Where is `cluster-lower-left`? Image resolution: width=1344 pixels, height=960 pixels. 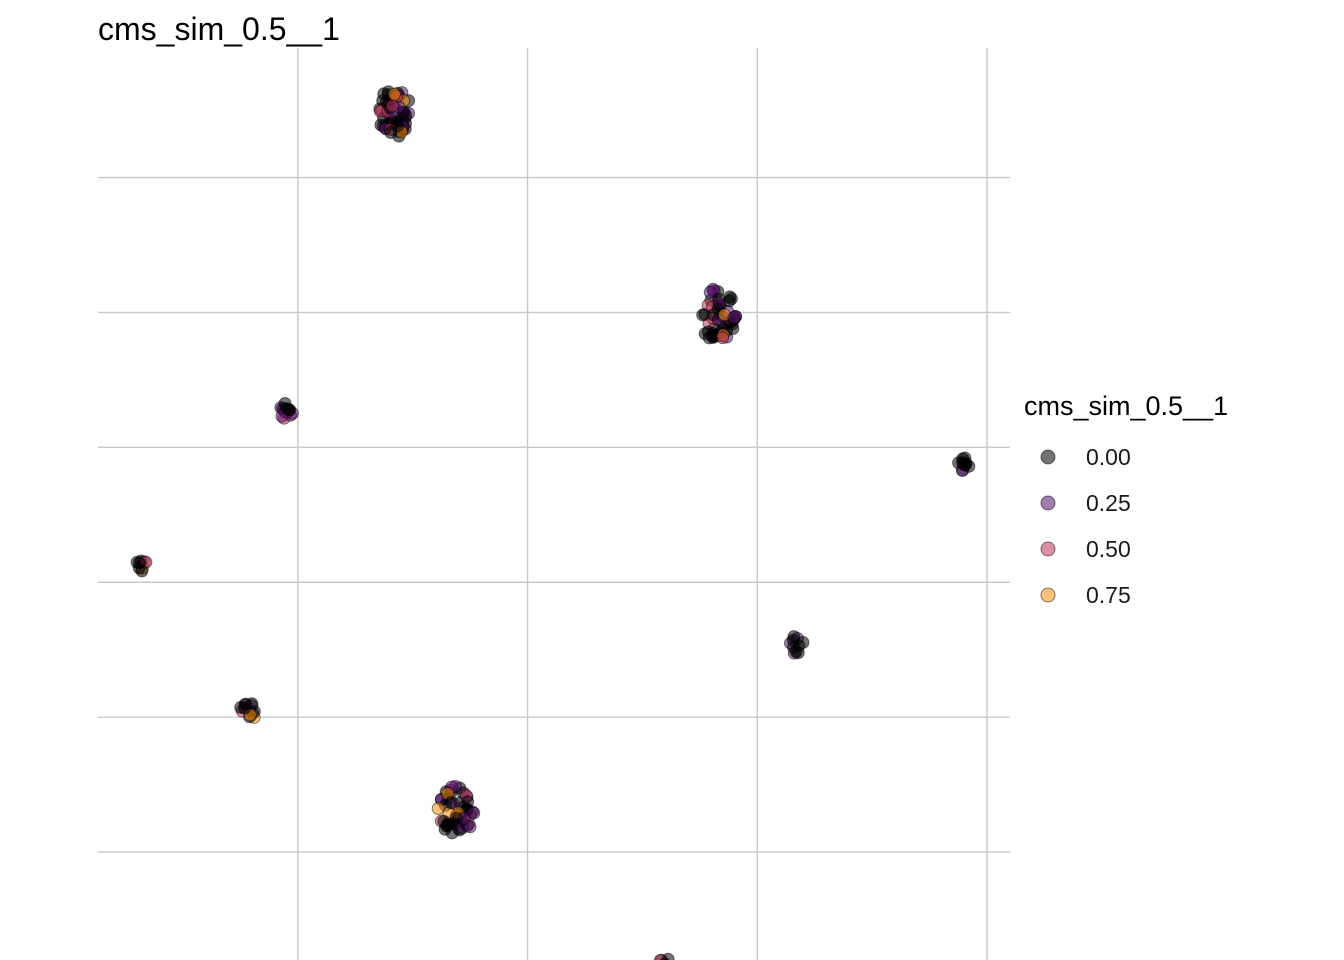
cluster-lower-left is located at coordinates (247, 710).